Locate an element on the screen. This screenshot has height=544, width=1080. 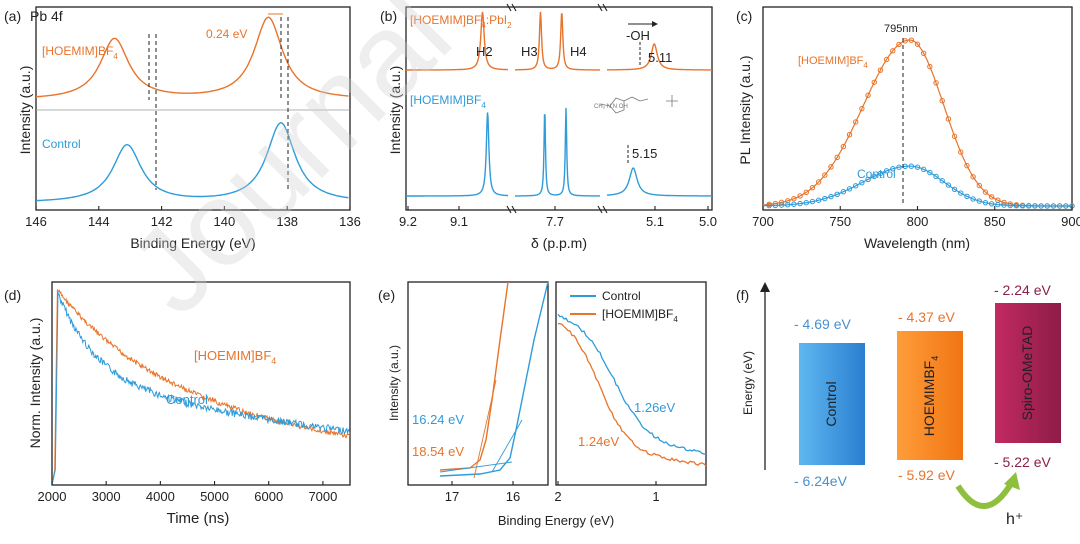
panel-b-structure-text: CH₃ N N OH is located at coordinates (611, 107).